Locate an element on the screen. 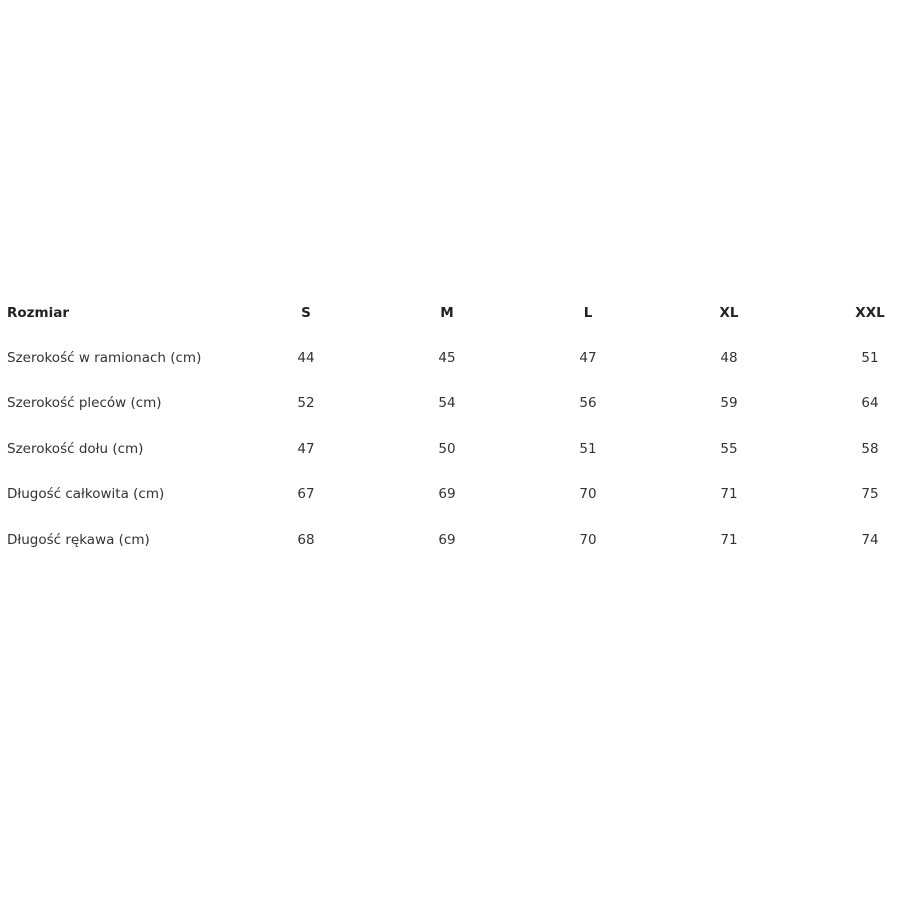 The height and width of the screenshot is (900, 900). measurement-value: 75 is located at coordinates (870, 494).